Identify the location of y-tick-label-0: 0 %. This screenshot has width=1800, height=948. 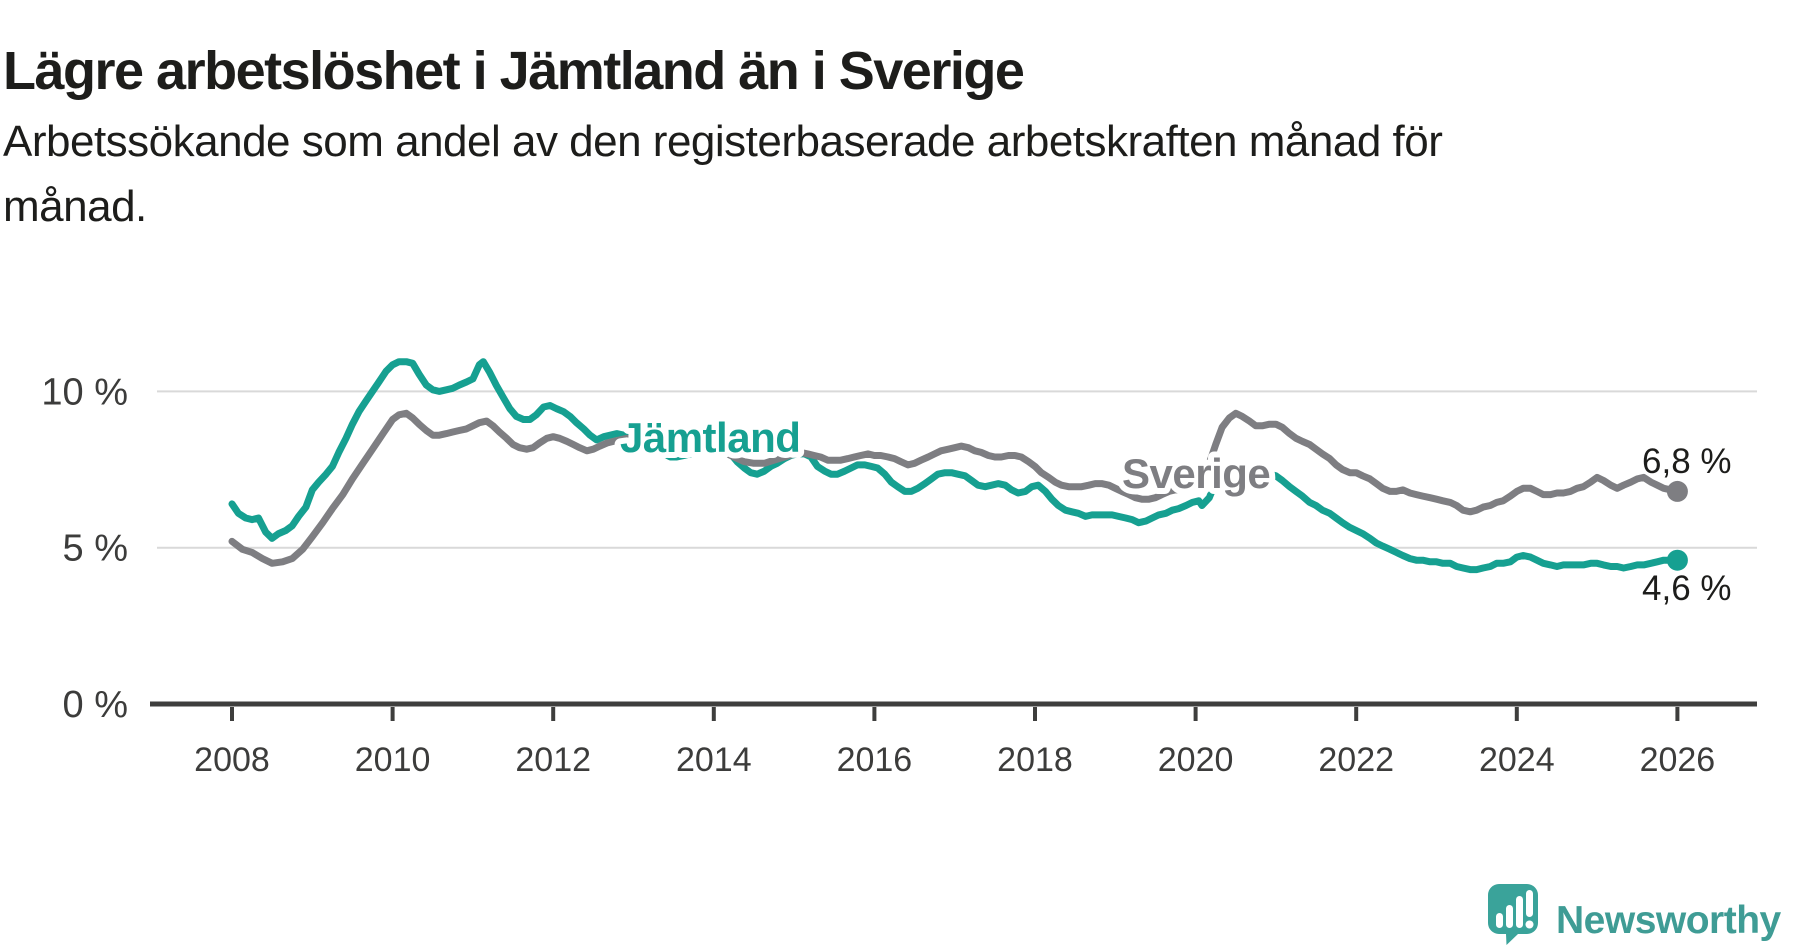
(95, 705).